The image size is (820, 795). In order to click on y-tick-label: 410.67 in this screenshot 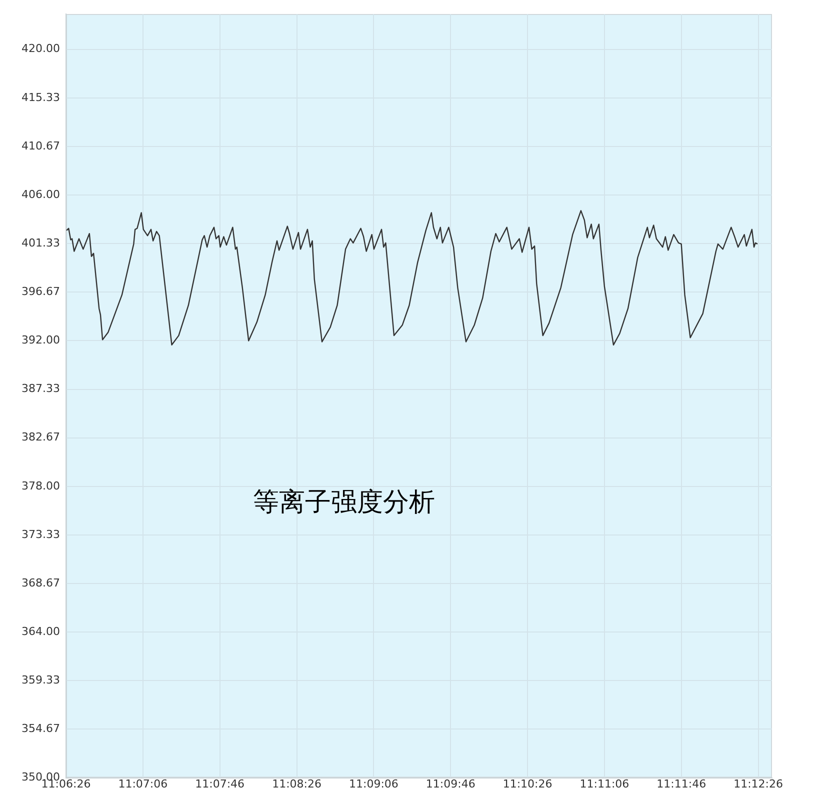, I will do `click(41, 145)`.